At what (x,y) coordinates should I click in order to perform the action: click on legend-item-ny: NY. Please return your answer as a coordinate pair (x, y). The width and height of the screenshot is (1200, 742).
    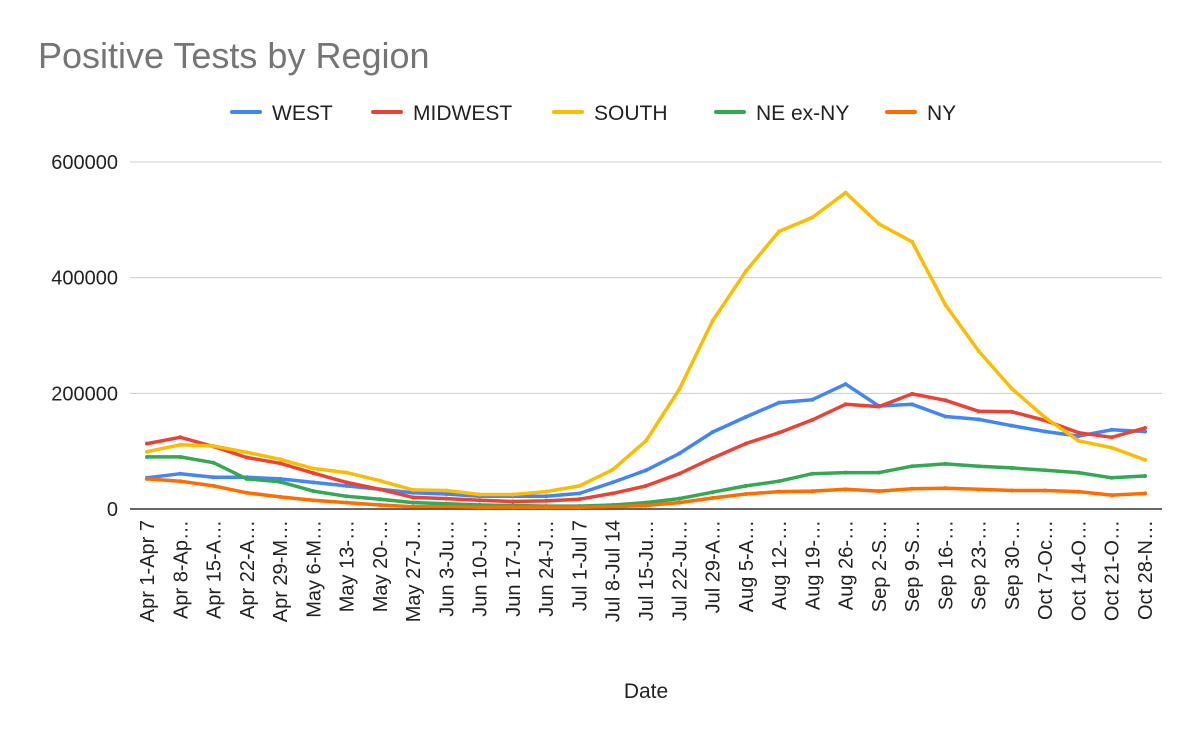
    Looking at the image, I should click on (920, 113).